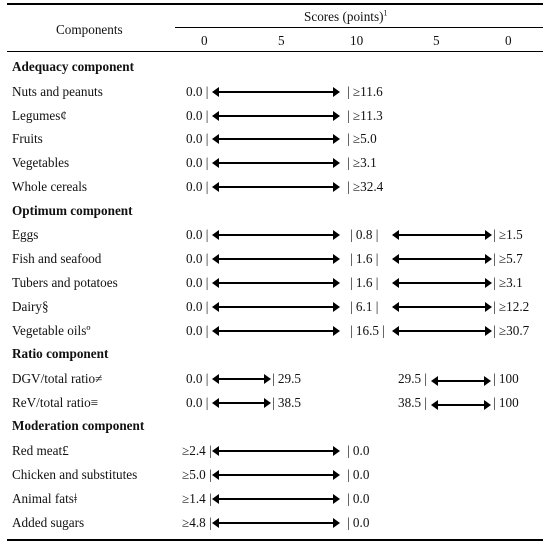 The width and height of the screenshot is (550, 545). What do you see at coordinates (413, 378) in the screenshot?
I see `mid-value-right: 29.5 |` at bounding box center [413, 378].